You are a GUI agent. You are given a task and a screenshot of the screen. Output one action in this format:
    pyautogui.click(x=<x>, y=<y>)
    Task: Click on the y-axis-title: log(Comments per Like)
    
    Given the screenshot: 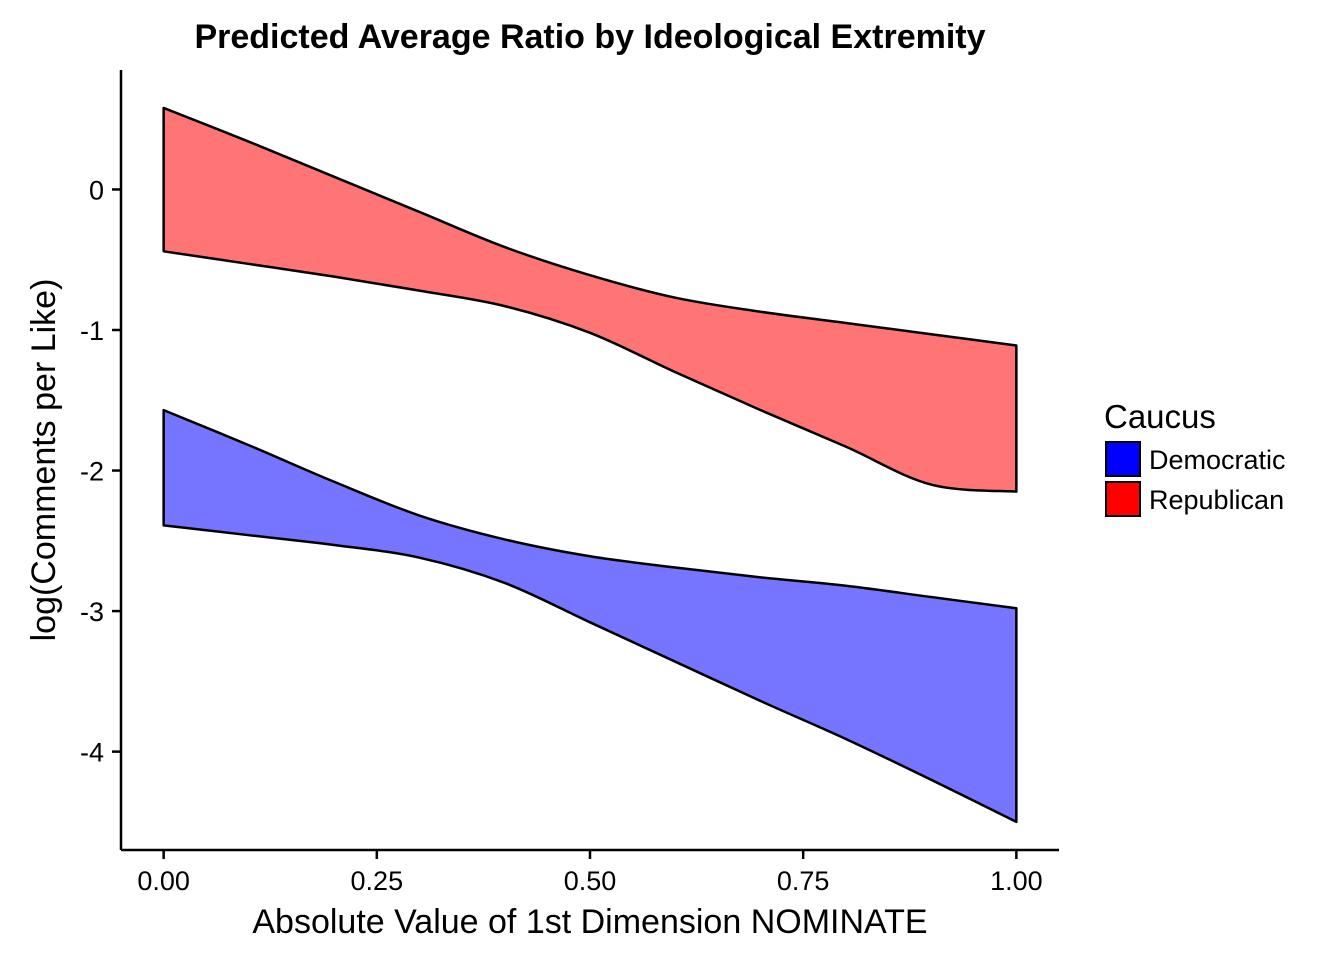 What is the action you would take?
    pyautogui.click(x=44, y=460)
    